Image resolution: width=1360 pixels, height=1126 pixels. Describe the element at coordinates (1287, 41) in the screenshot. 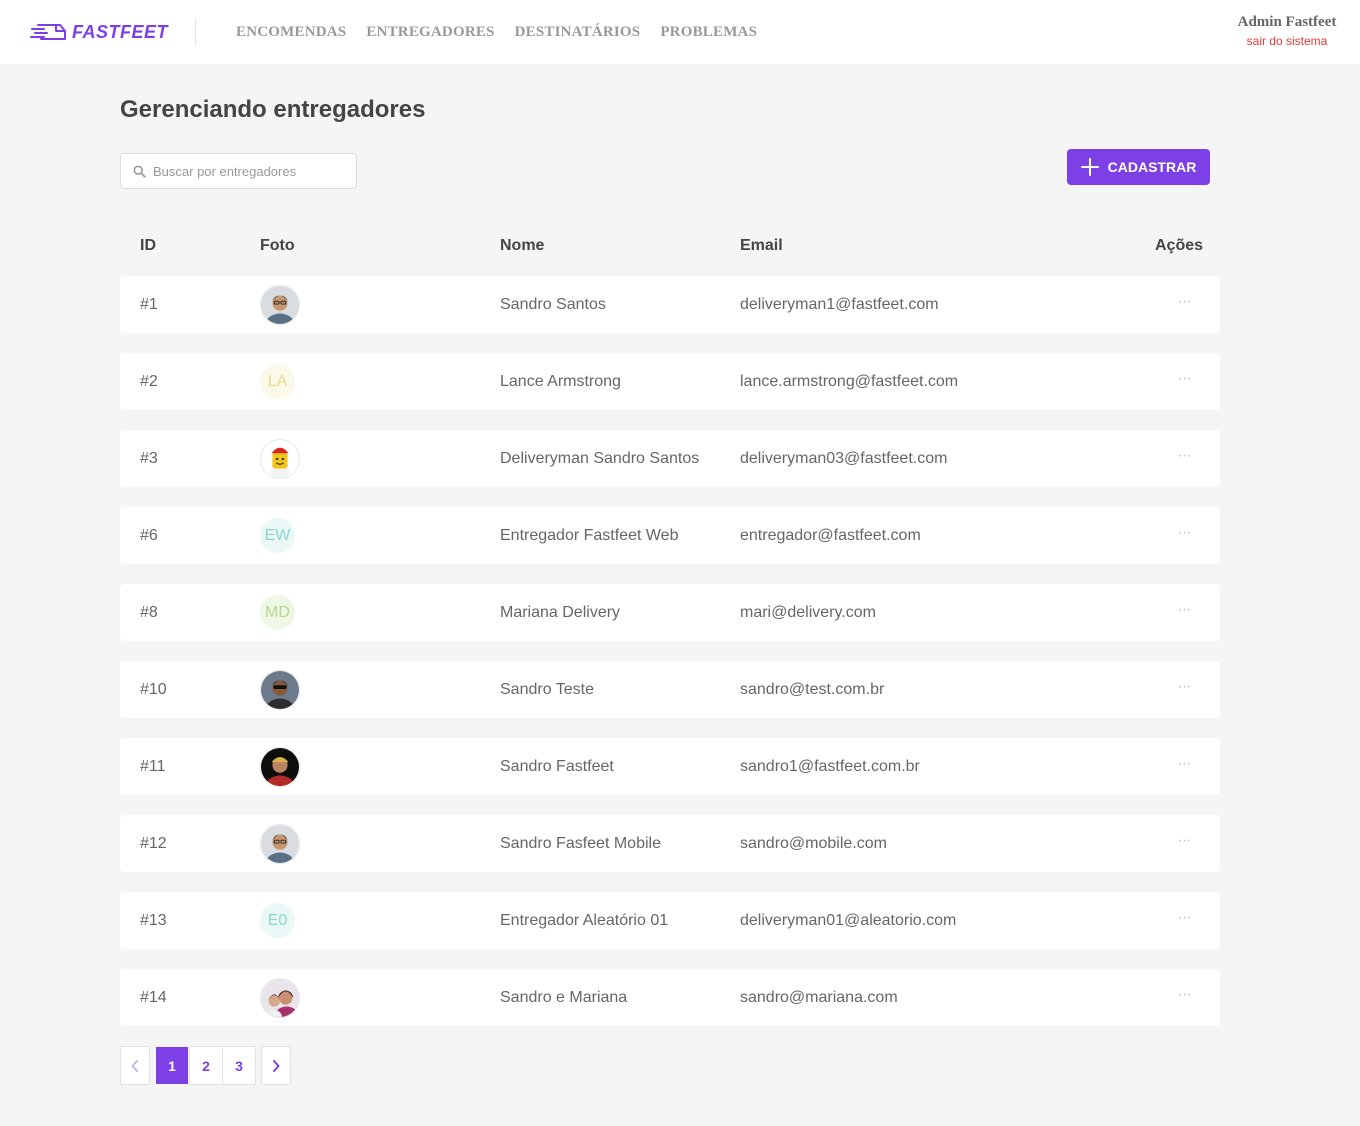

I see `logout-link: sair do sistema` at that location.